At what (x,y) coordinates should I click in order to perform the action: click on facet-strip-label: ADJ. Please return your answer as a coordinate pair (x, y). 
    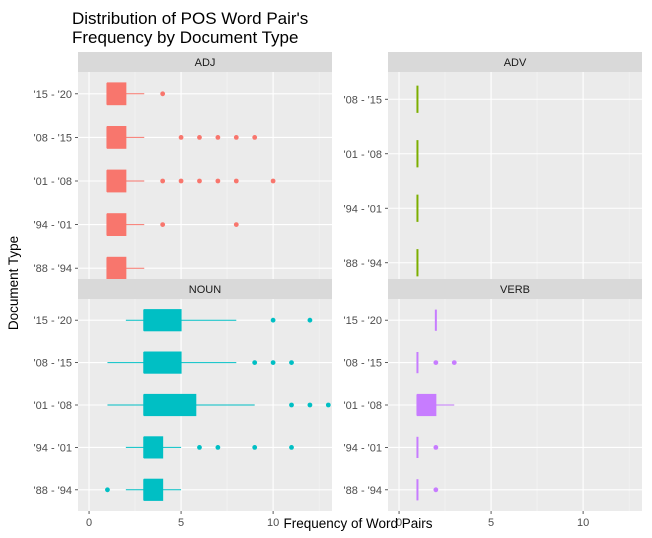
    Looking at the image, I should click on (205, 63).